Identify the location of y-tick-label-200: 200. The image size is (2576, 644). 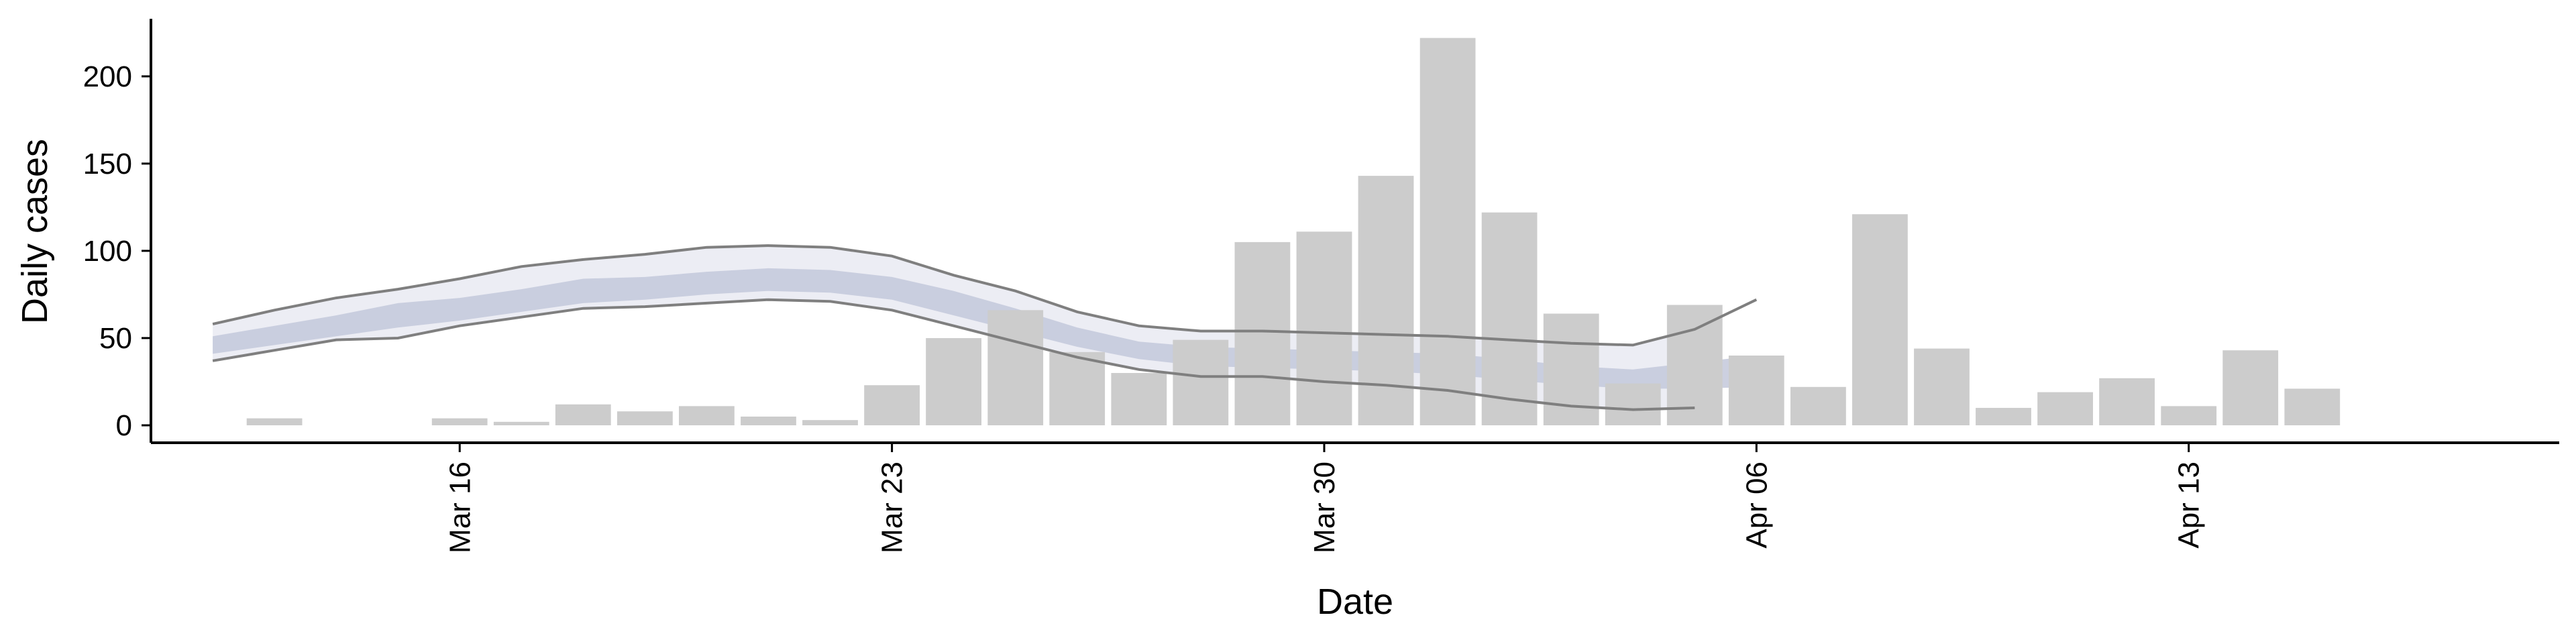
(107, 76).